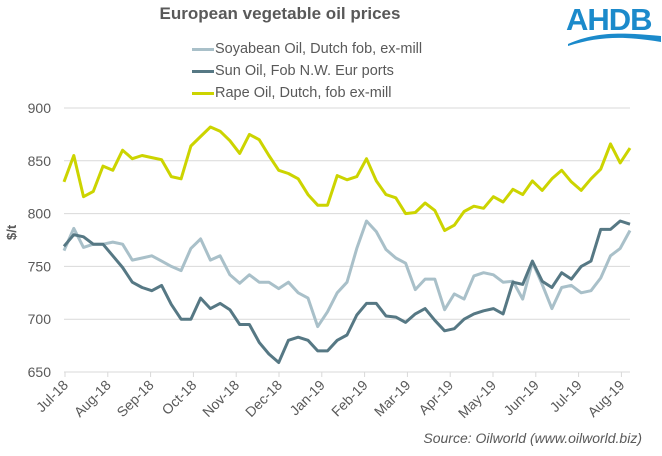  Describe the element at coordinates (319, 49) in the screenshot. I see `legend-label-soyabean: Soyabean Oil, Dutch fob, ex-mill` at that location.